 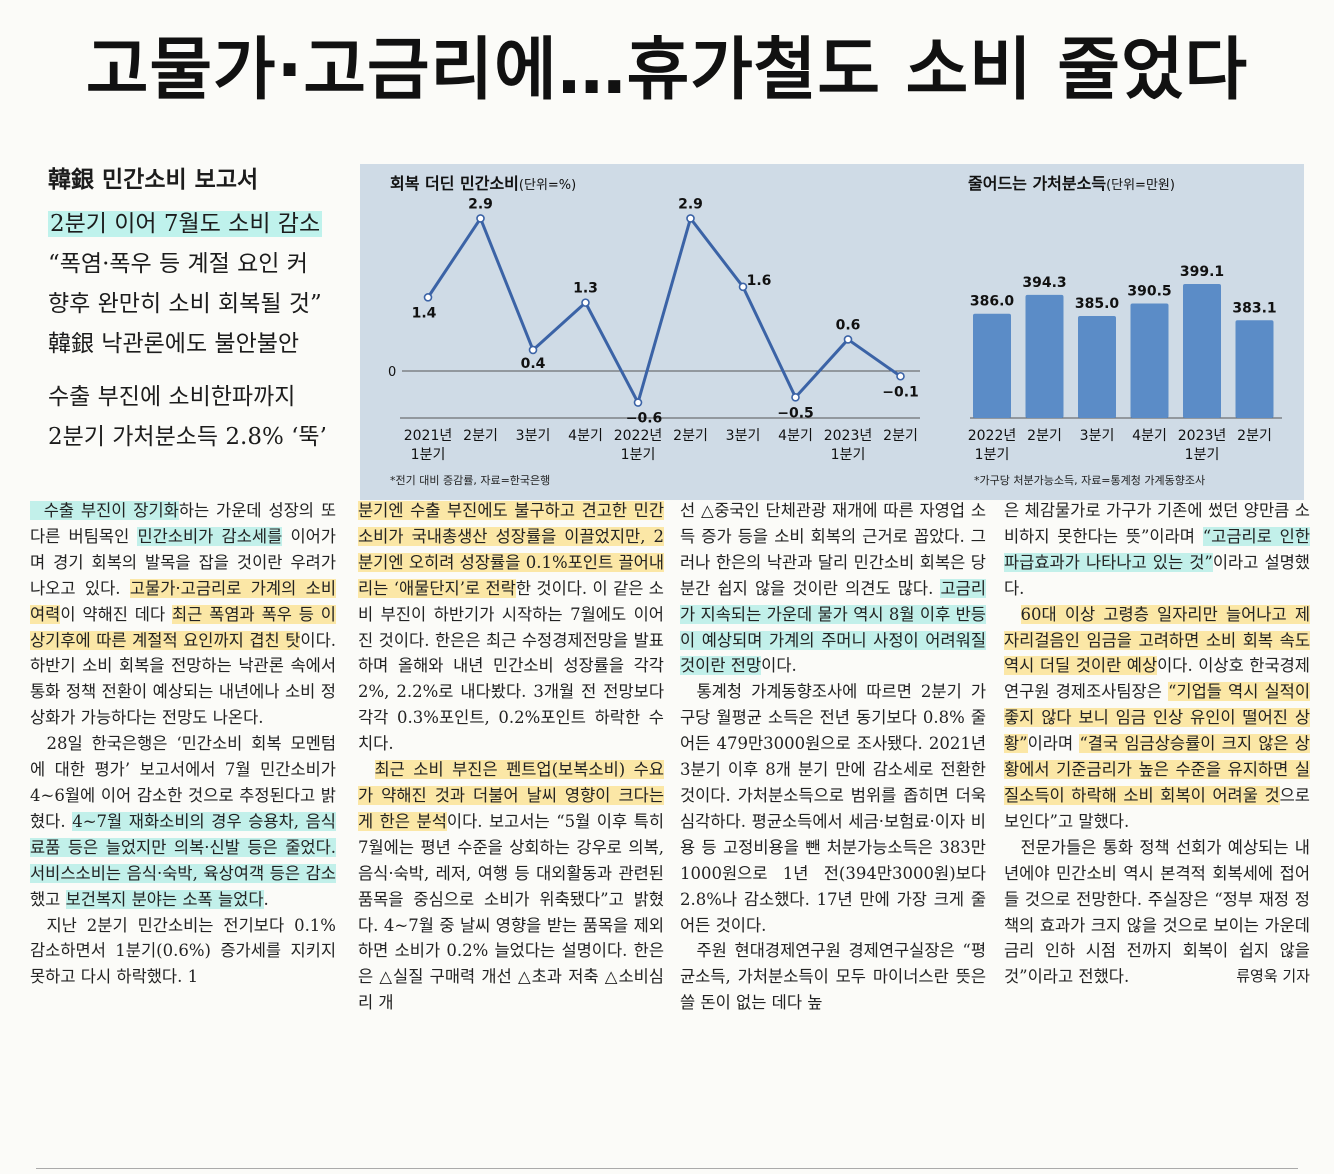 What do you see at coordinates (848, 436) in the screenshot?
I see `line-tick-label: 2023년` at bounding box center [848, 436].